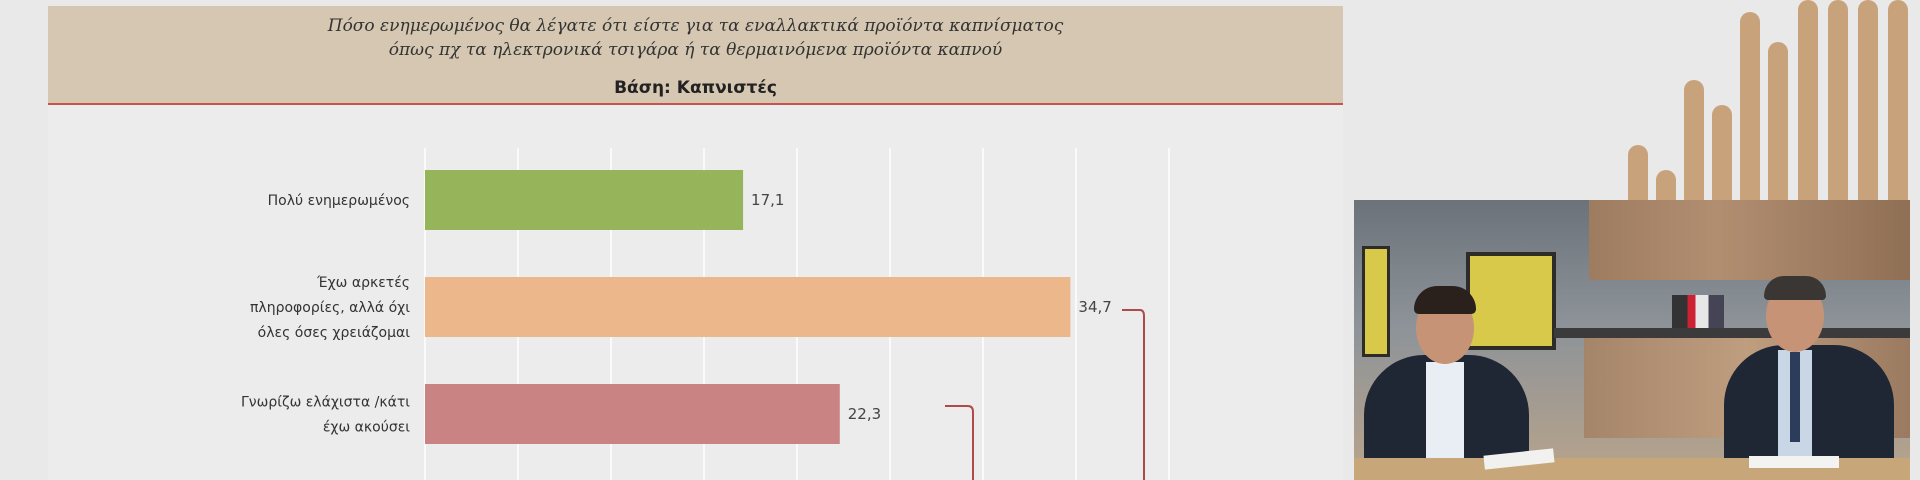 Image resolution: width=1920 pixels, height=480 pixels. I want to click on category-label-1: Πολύ ενημερωμένος, so click(339, 201).